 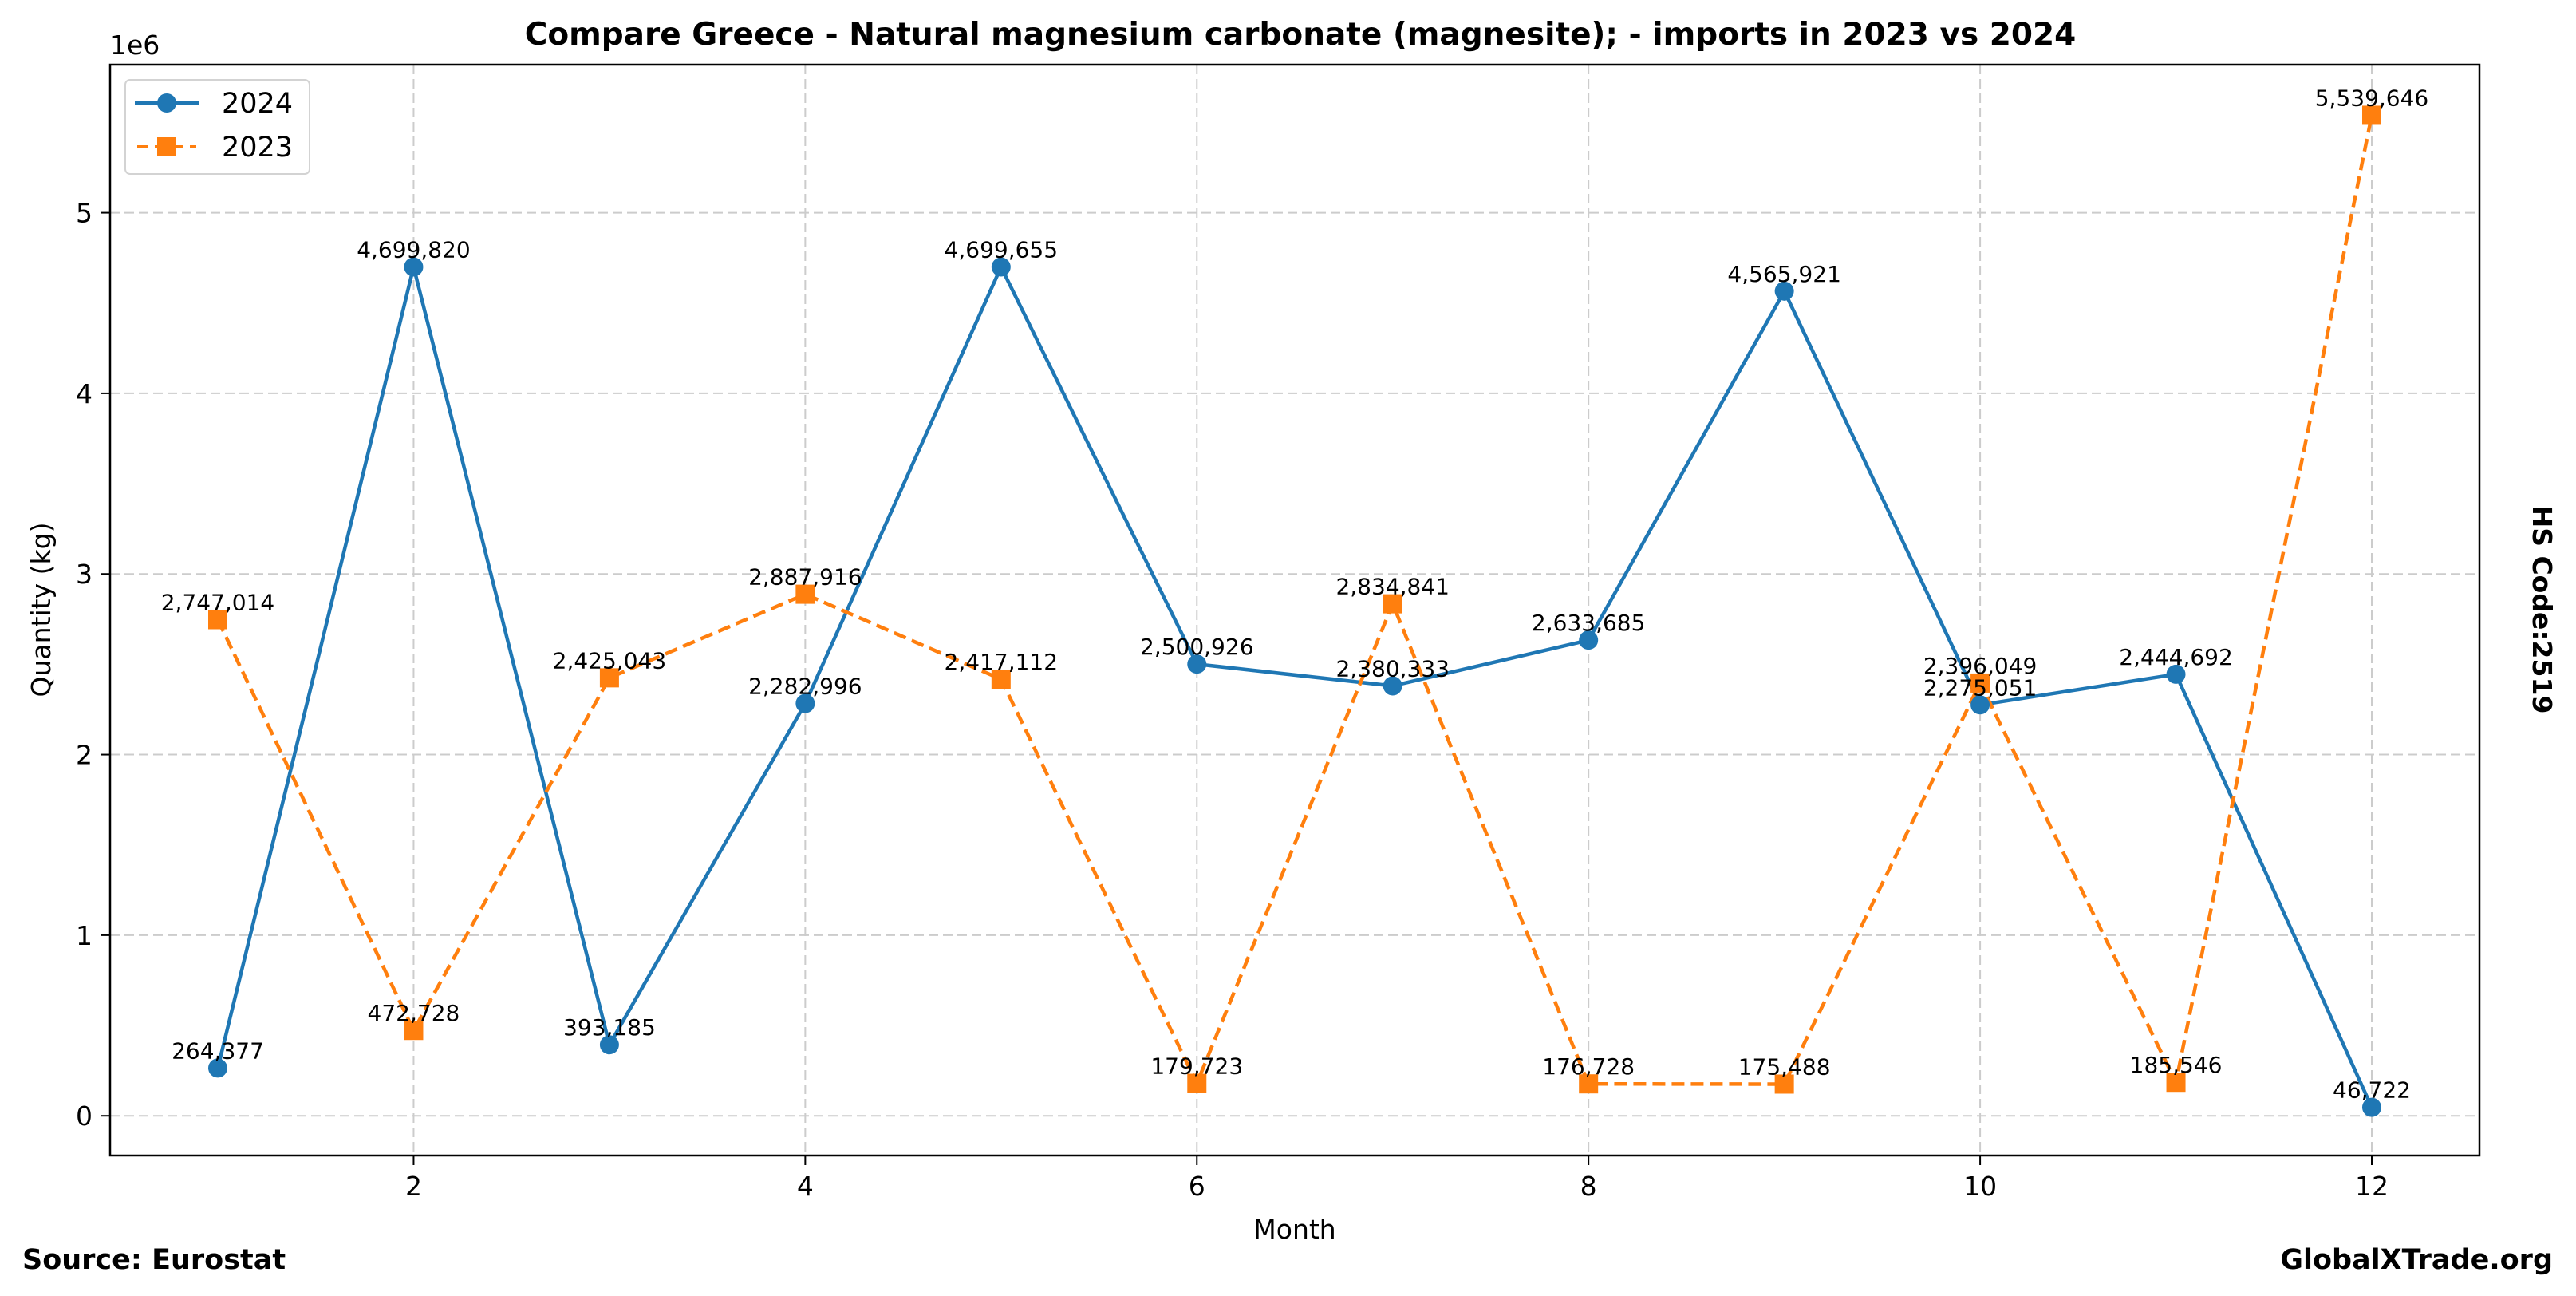 What do you see at coordinates (218, 602) in the screenshot?
I see `data-label-2023: 2,747,014` at bounding box center [218, 602].